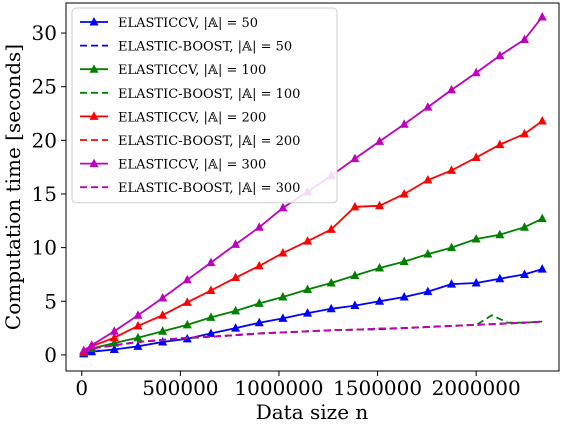  Describe the element at coordinates (50, 301) in the screenshot. I see `y-tick-label: 5` at that location.